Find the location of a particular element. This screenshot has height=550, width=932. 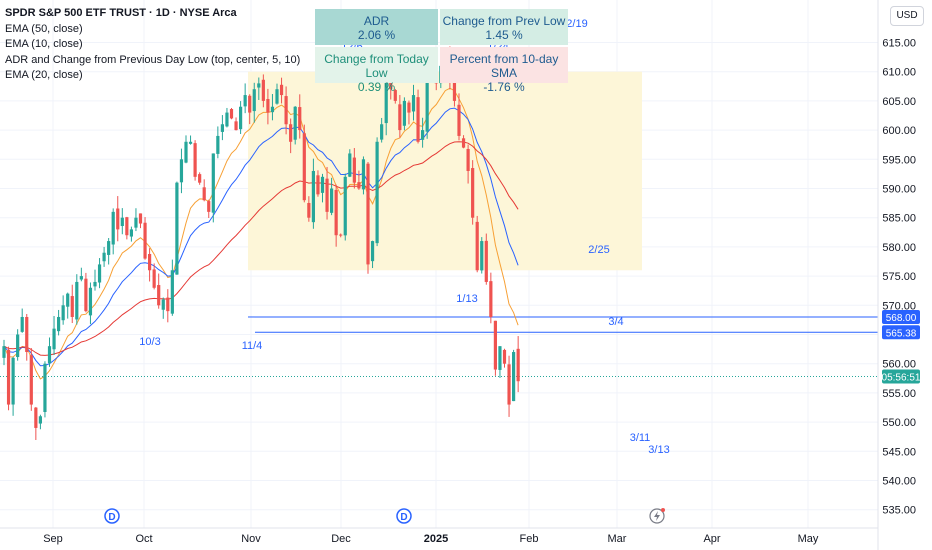

date-annotation: 11/4 is located at coordinates (252, 346).